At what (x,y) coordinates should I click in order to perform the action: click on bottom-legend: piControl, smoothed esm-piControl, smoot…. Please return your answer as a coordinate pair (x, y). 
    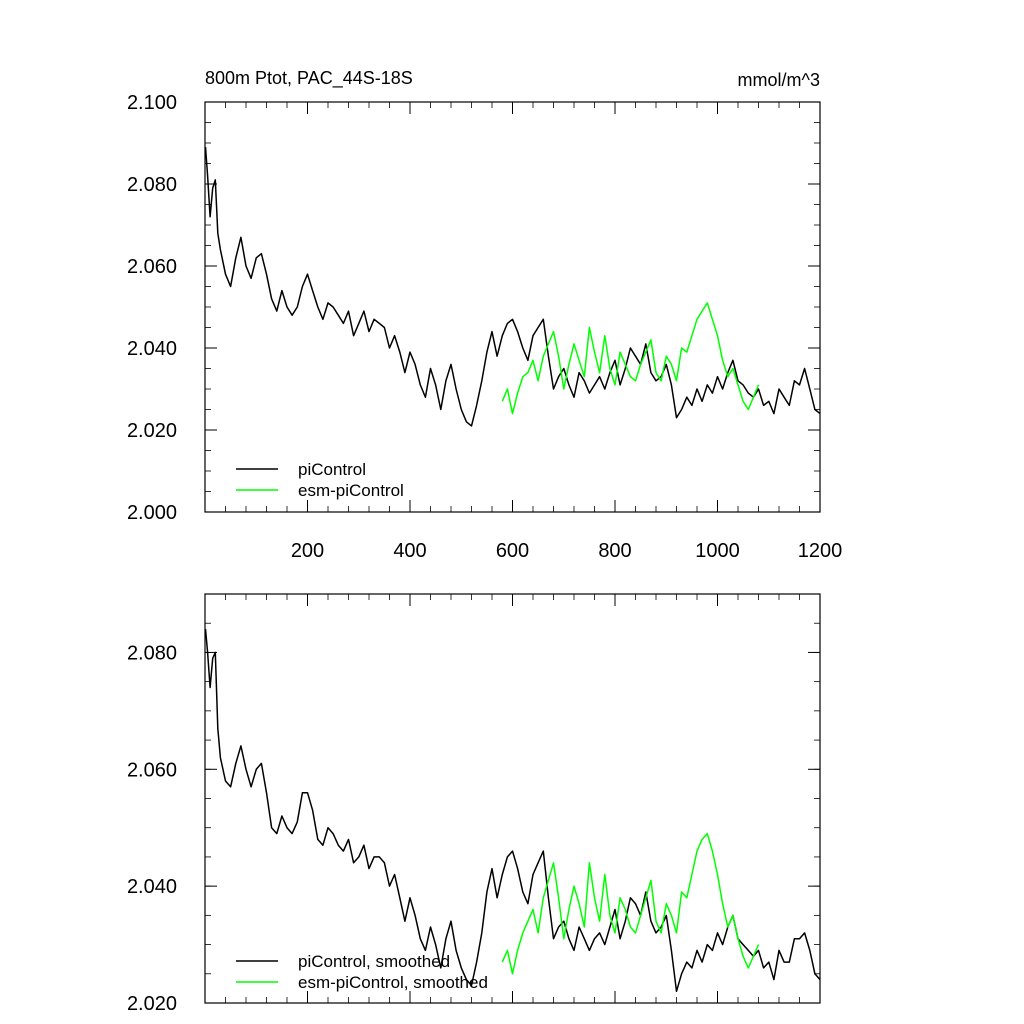
    Looking at the image, I should click on (362, 972).